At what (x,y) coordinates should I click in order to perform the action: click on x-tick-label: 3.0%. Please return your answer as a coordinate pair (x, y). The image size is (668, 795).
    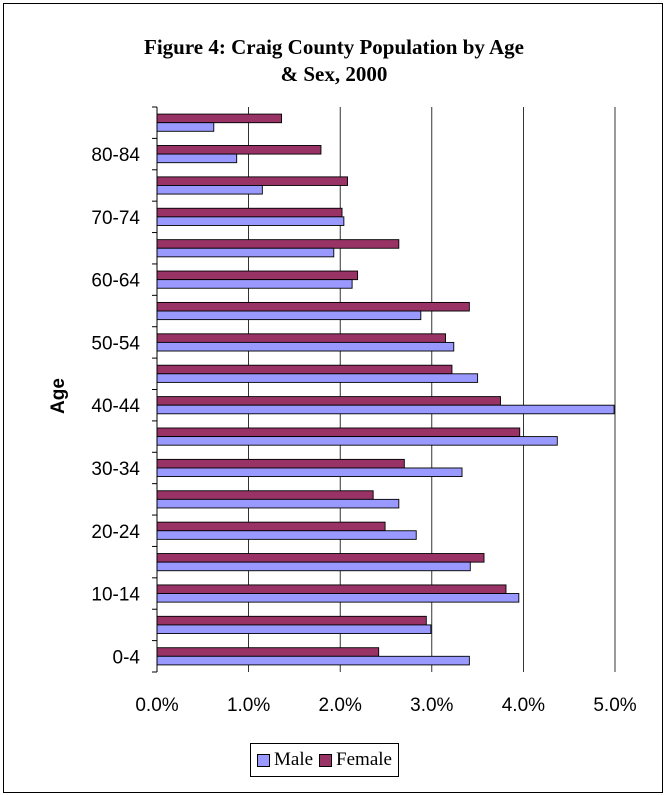
    Looking at the image, I should click on (431, 705).